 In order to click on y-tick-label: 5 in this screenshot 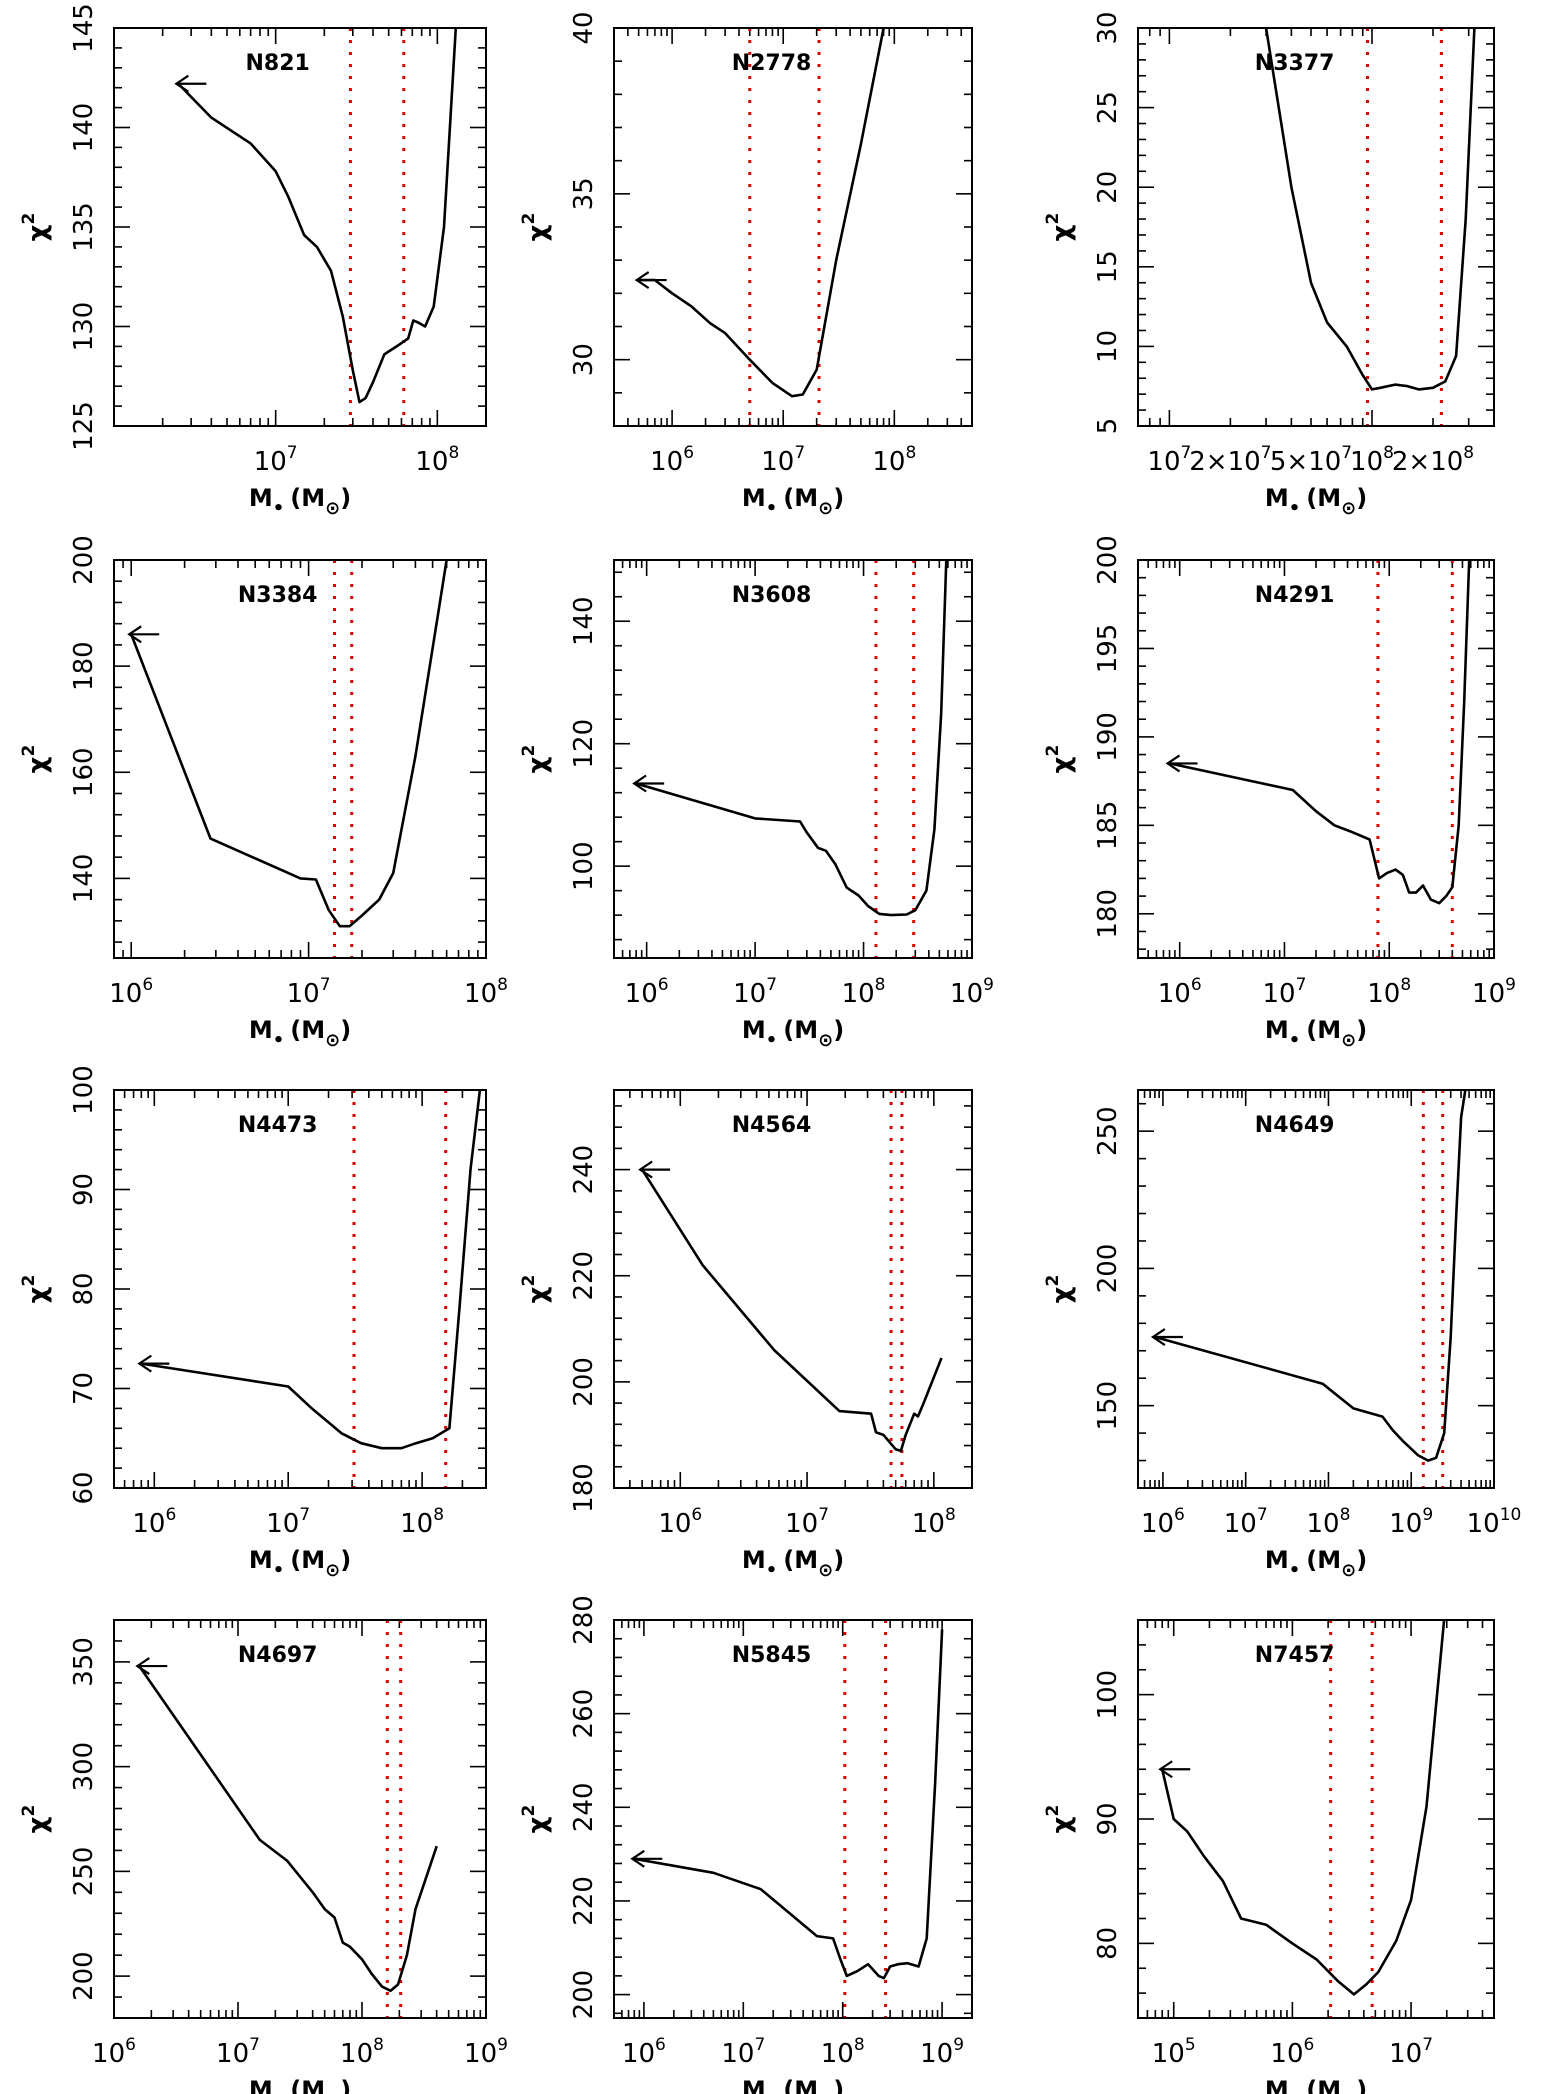, I will do `click(1108, 426)`.